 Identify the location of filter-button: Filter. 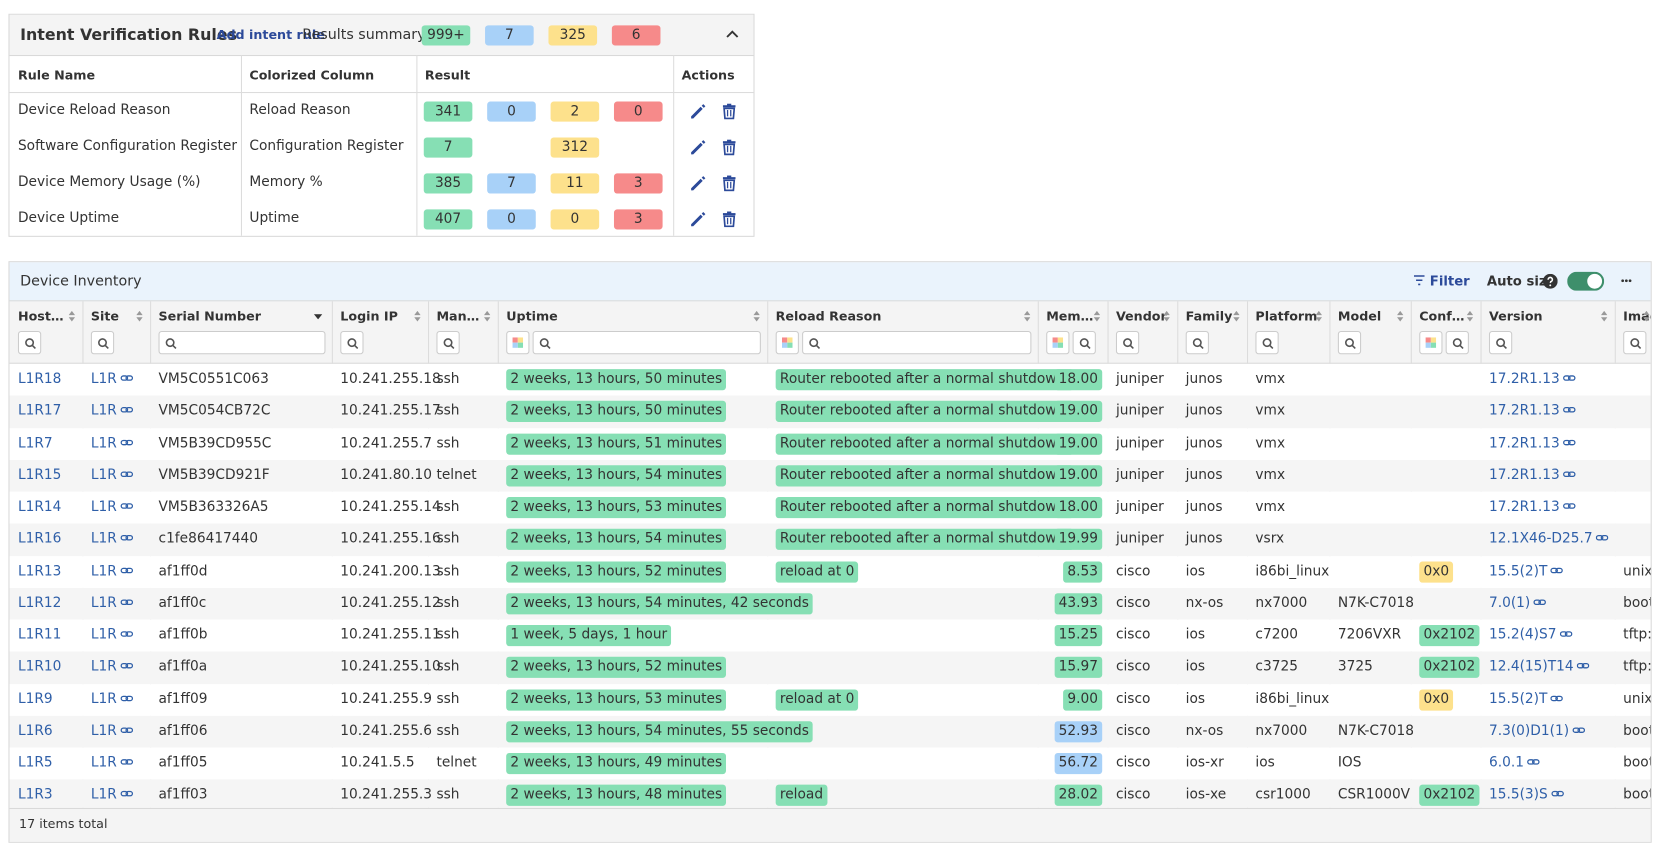
(1449, 280).